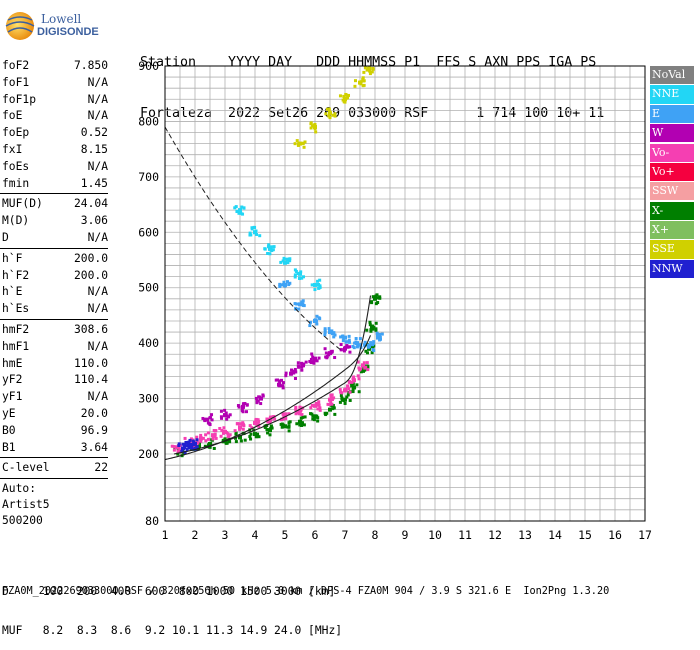 Image resolution: width=700 pixels, height=650 pixels. Describe the element at coordinates (61, 19) in the screenshot. I see `logo-line1: Lowell` at that location.